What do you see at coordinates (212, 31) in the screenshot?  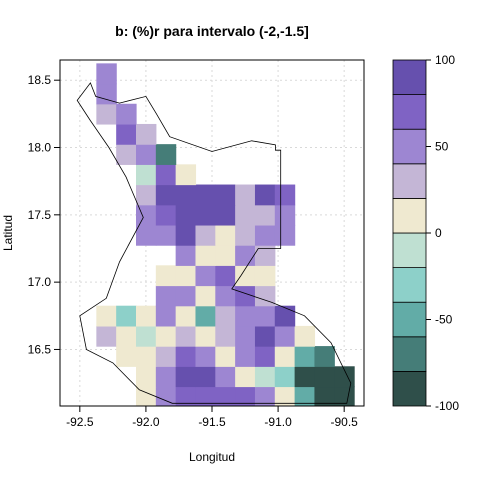 I see `chart-title: b: (%)r para intervalo (-2,-1.5]` at bounding box center [212, 31].